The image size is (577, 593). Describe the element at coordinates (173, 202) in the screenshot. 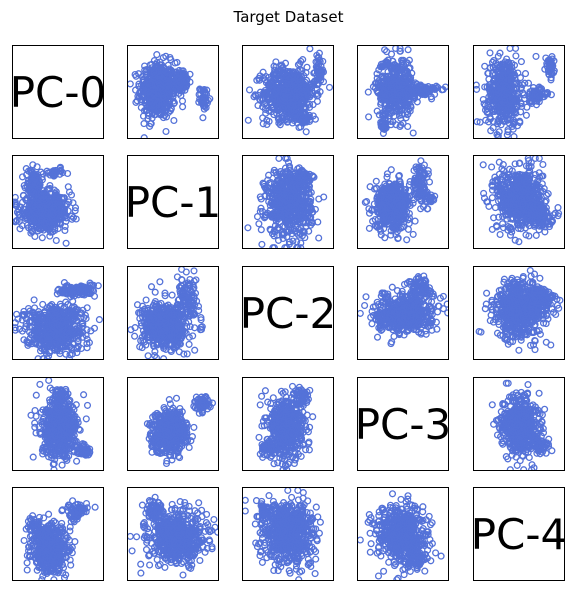

I see `pc-label: PC-1` at that location.